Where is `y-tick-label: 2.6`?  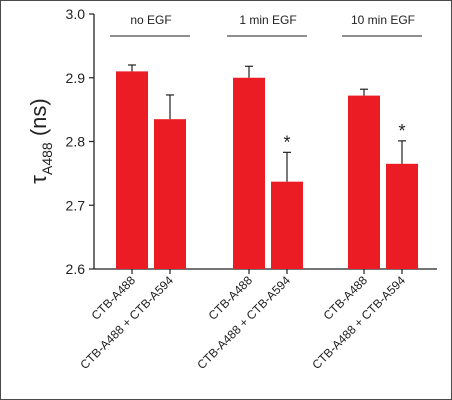
y-tick-label: 2.6 is located at coordinates (76, 269).